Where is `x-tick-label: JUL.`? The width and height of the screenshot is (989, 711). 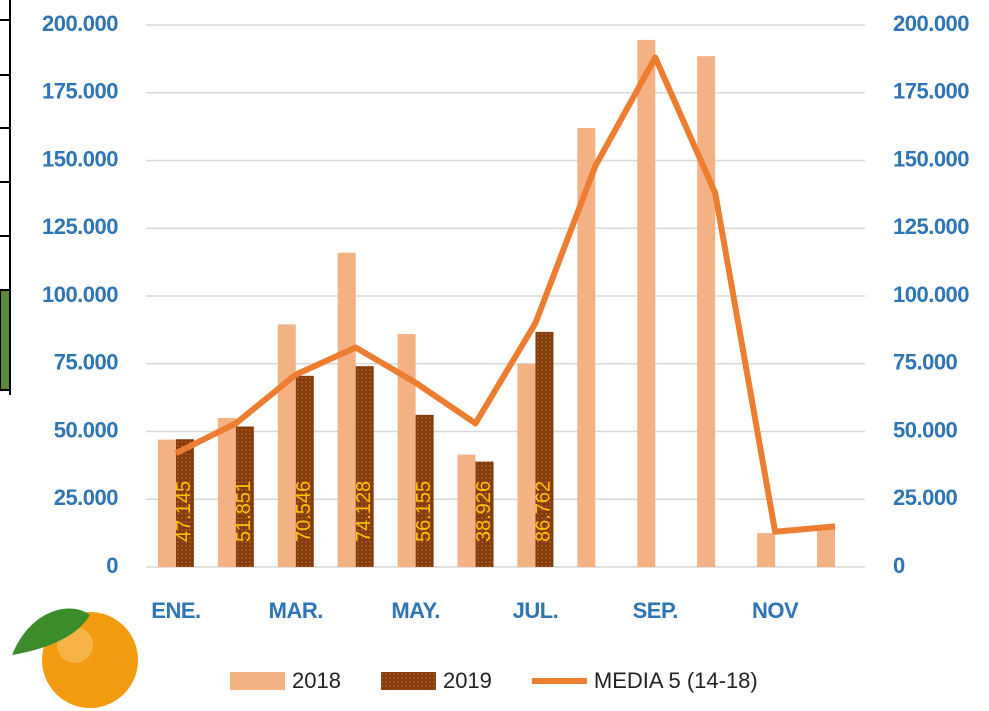
x-tick-label: JUL. is located at coordinates (536, 610).